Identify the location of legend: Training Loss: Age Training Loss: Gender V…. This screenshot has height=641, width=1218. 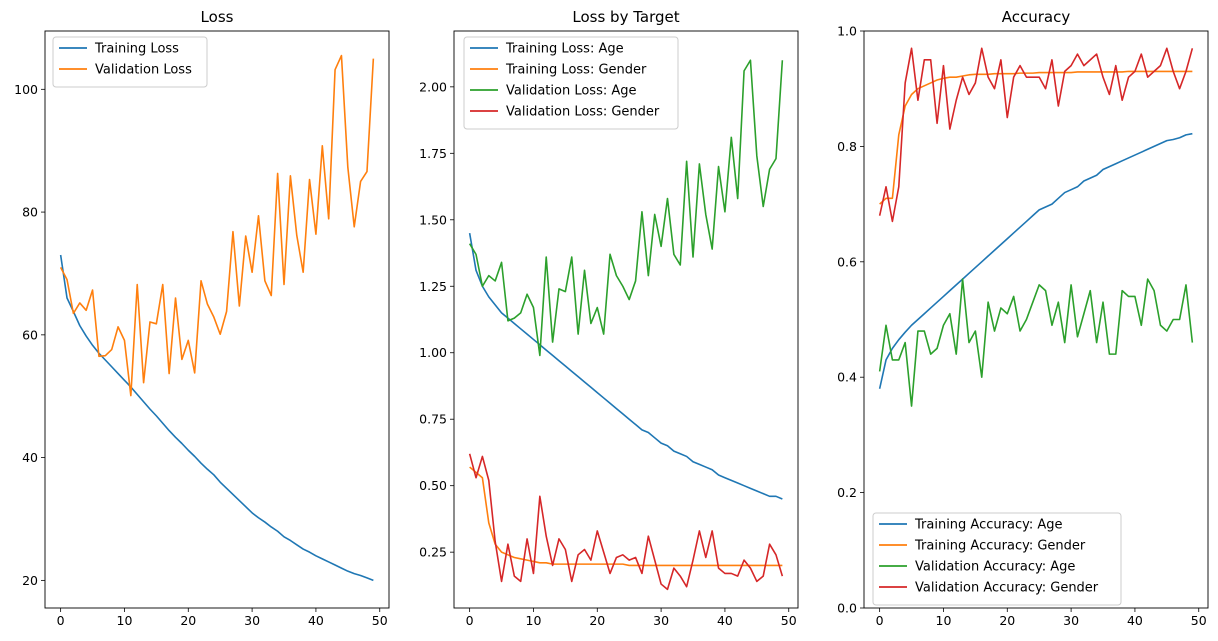
(571, 83).